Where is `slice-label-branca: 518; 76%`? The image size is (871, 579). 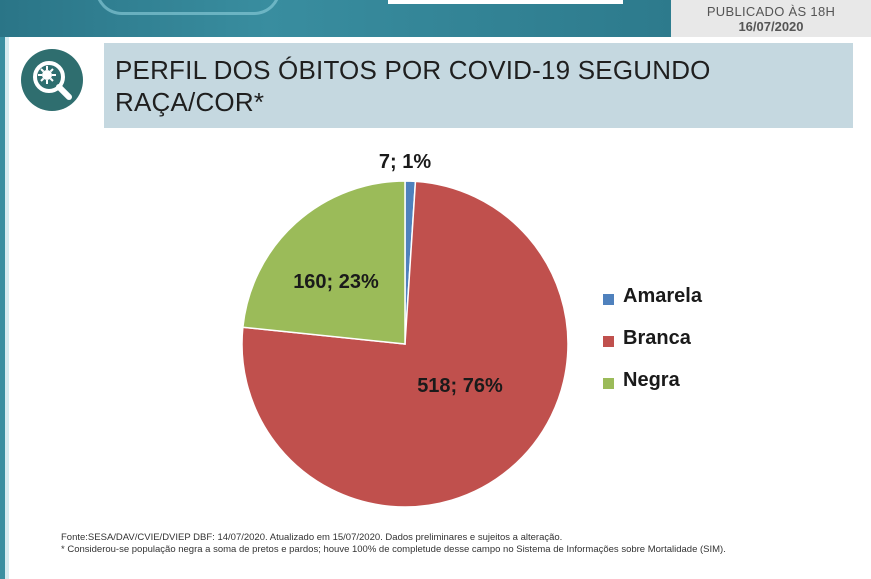 slice-label-branca: 518; 76% is located at coordinates (460, 386).